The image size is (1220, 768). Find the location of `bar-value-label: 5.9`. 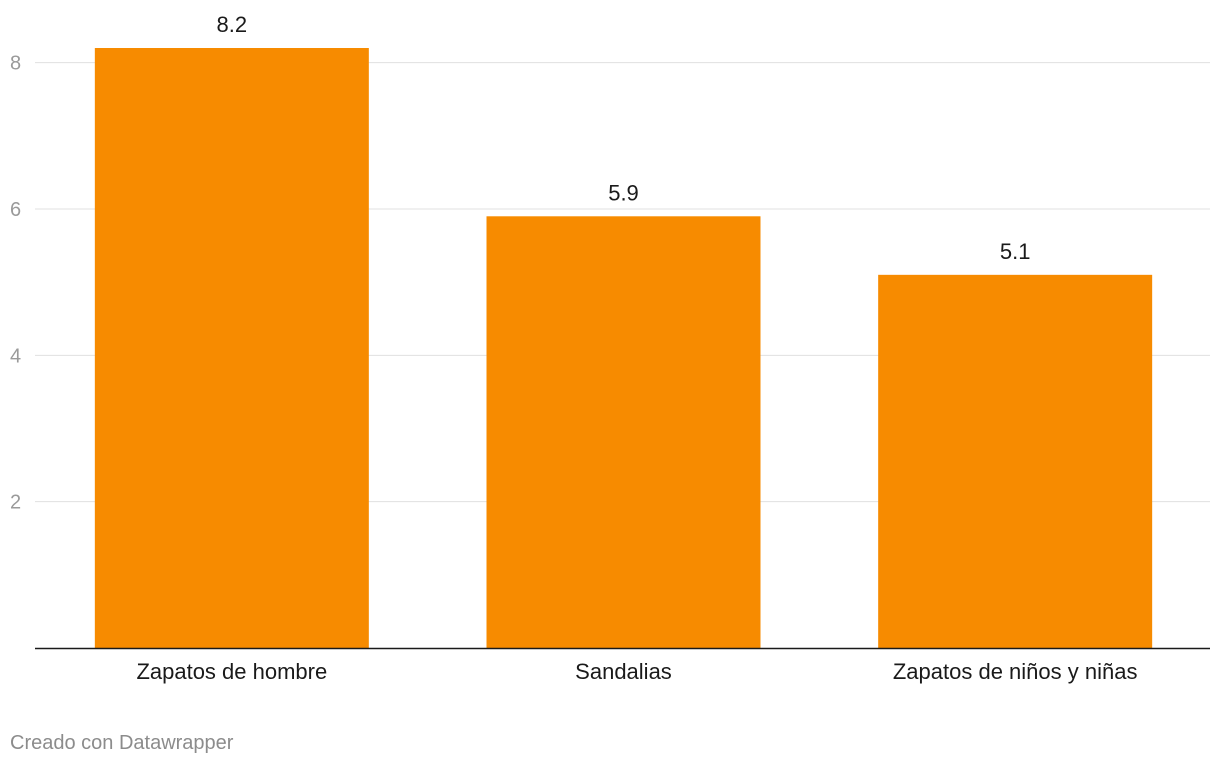

bar-value-label: 5.9 is located at coordinates (623, 192).